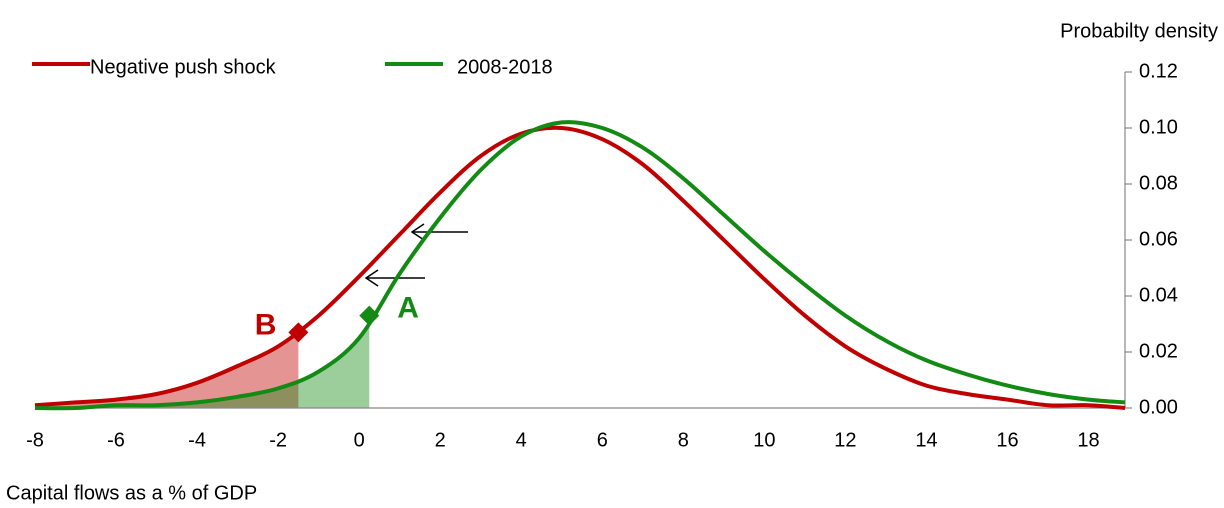  What do you see at coordinates (131, 493) in the screenshot?
I see `x-axis-label: Capital flows as a % of GDP` at bounding box center [131, 493].